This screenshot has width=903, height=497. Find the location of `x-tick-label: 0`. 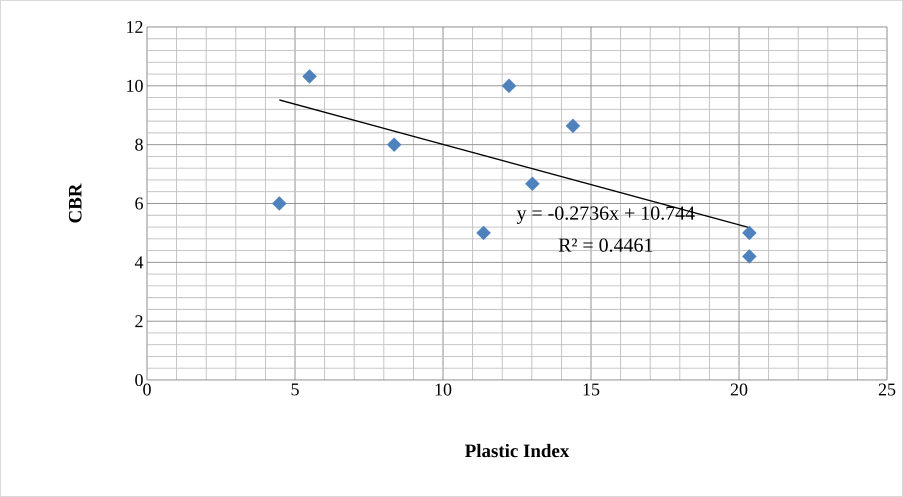

x-tick-label: 0 is located at coordinates (147, 390).